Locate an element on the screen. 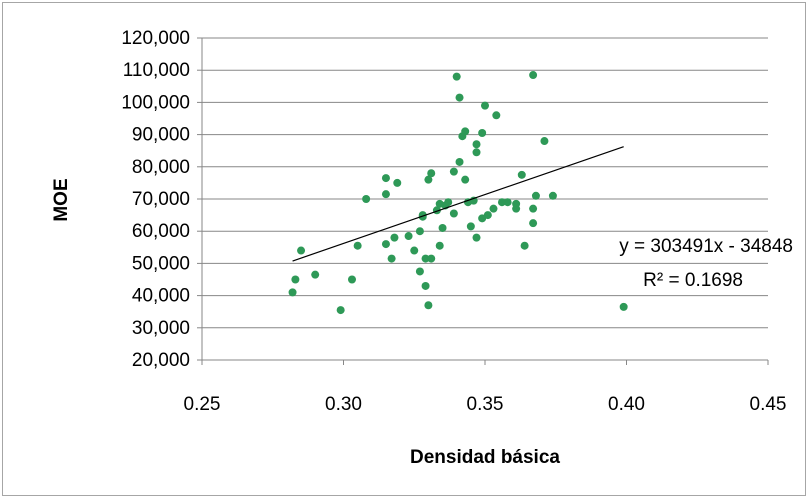  y-tick-label: 90,000 is located at coordinates (161, 135).